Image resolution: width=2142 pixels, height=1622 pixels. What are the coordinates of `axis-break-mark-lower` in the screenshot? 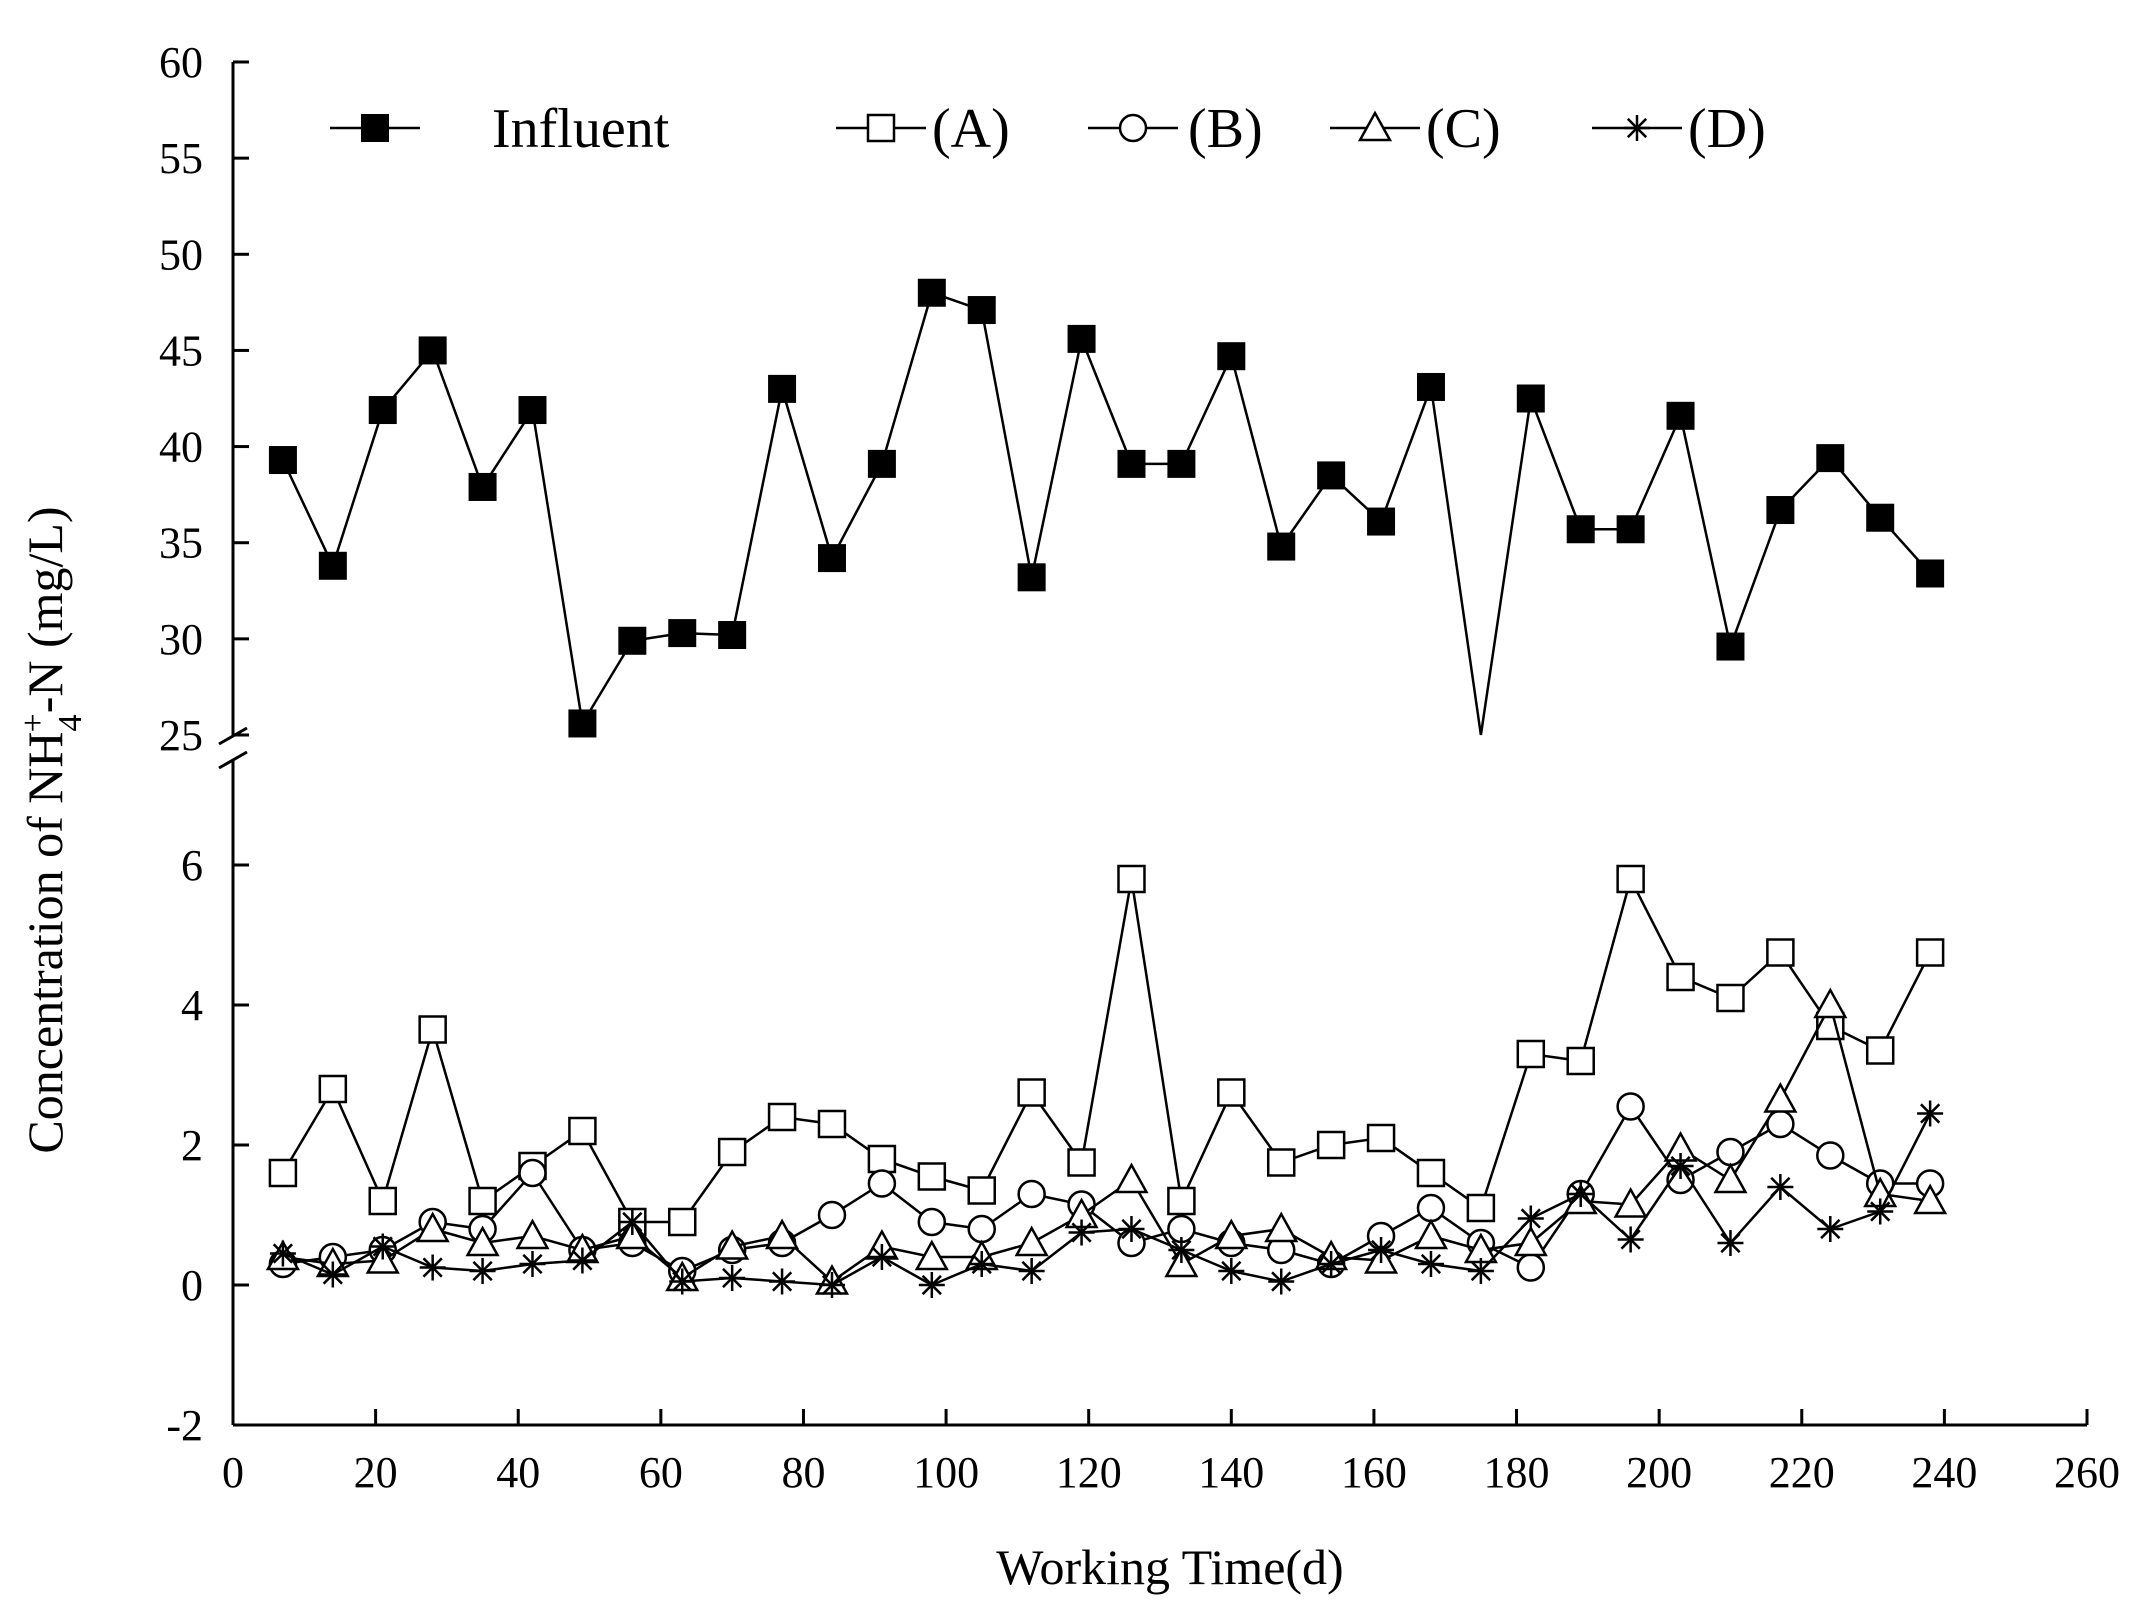 It's located at (233, 760).